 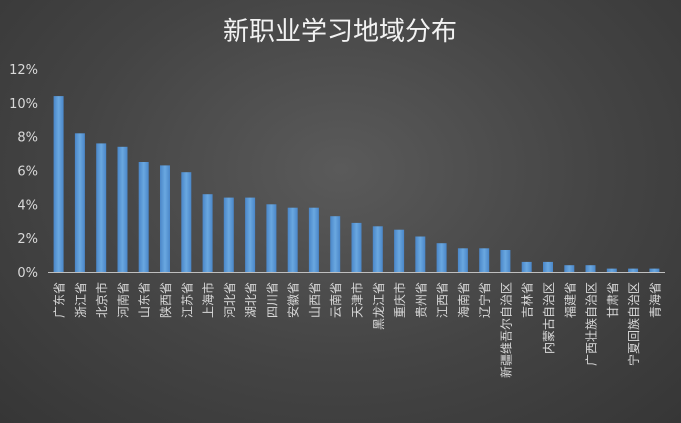 I want to click on y-tick-label: 4%, so click(x=27, y=205).